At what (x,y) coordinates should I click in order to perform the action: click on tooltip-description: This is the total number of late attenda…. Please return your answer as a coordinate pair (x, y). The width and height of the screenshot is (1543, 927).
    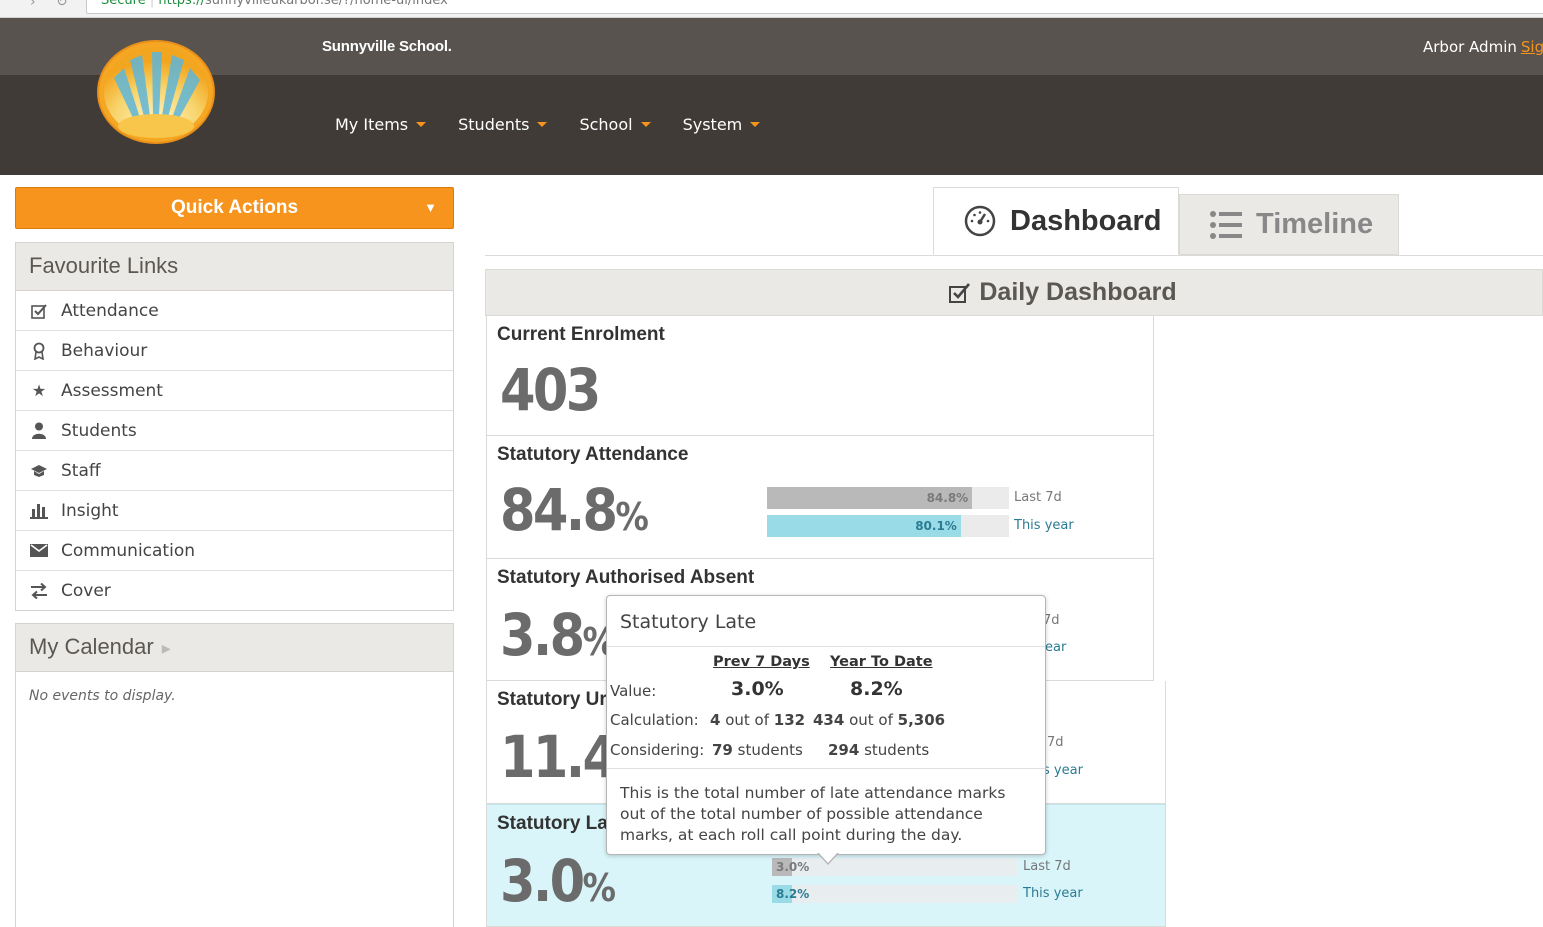
    Looking at the image, I should click on (826, 807).